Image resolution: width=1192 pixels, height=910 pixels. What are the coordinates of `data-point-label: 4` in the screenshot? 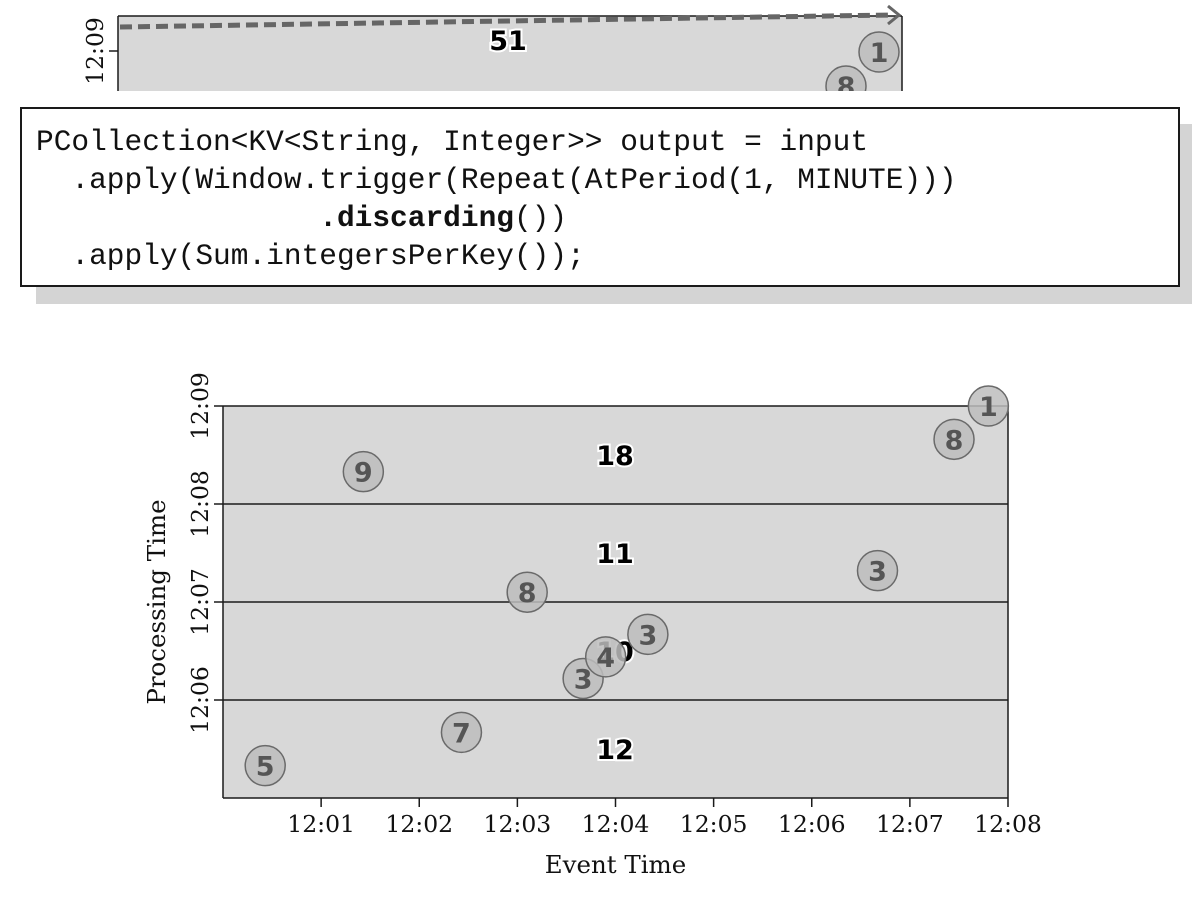 It's located at (605, 658).